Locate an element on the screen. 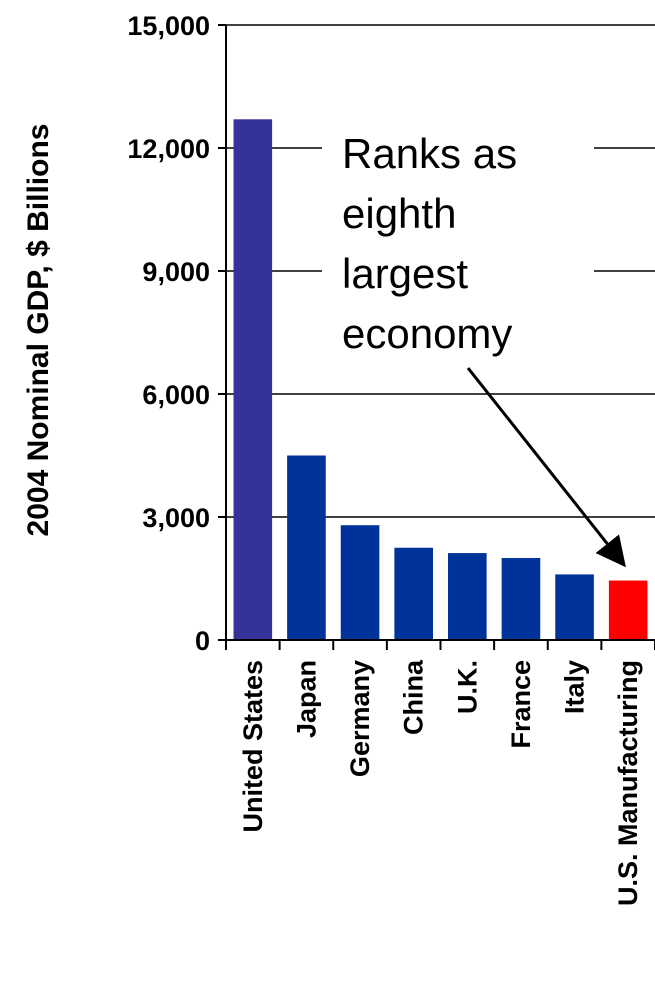 This screenshot has height=1005, width=655. y-tick-label-1: 3,000 is located at coordinates (176, 518).